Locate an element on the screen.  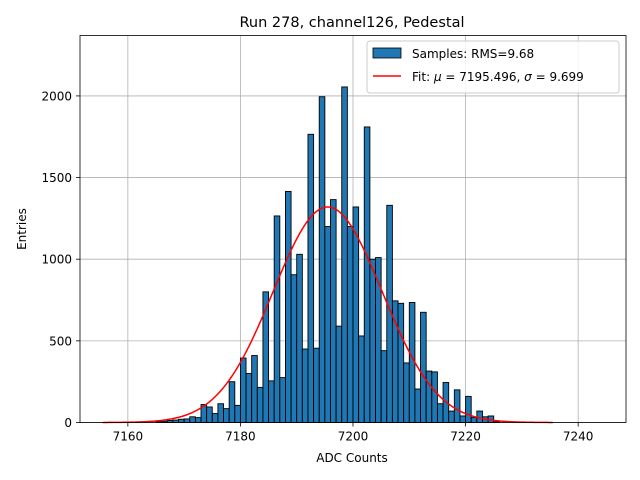
y-tick-label: 2000 is located at coordinates (56, 96).